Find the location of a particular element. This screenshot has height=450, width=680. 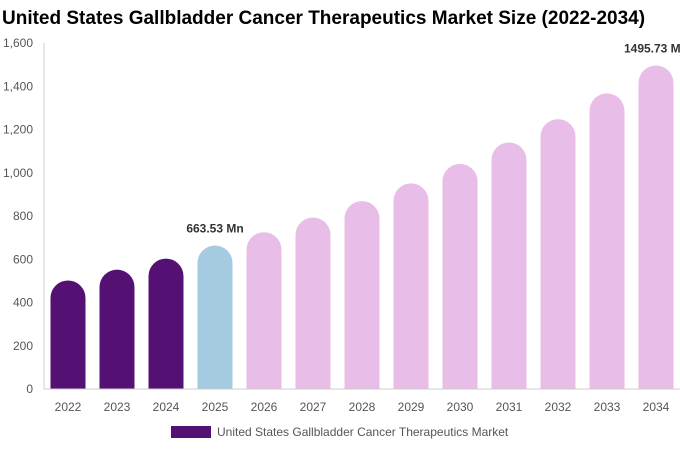

x-tick-label: 2028 is located at coordinates (362, 407).